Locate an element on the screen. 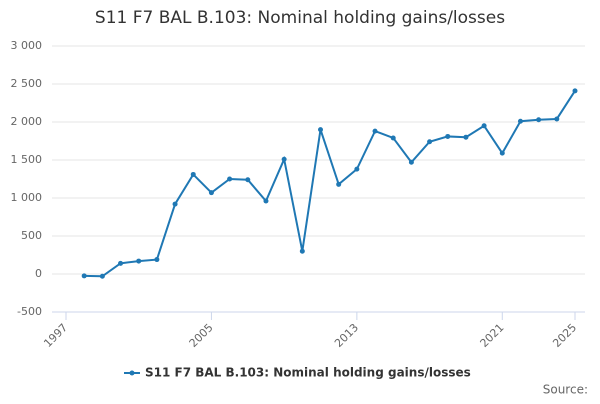  source: Source: is located at coordinates (565, 390).